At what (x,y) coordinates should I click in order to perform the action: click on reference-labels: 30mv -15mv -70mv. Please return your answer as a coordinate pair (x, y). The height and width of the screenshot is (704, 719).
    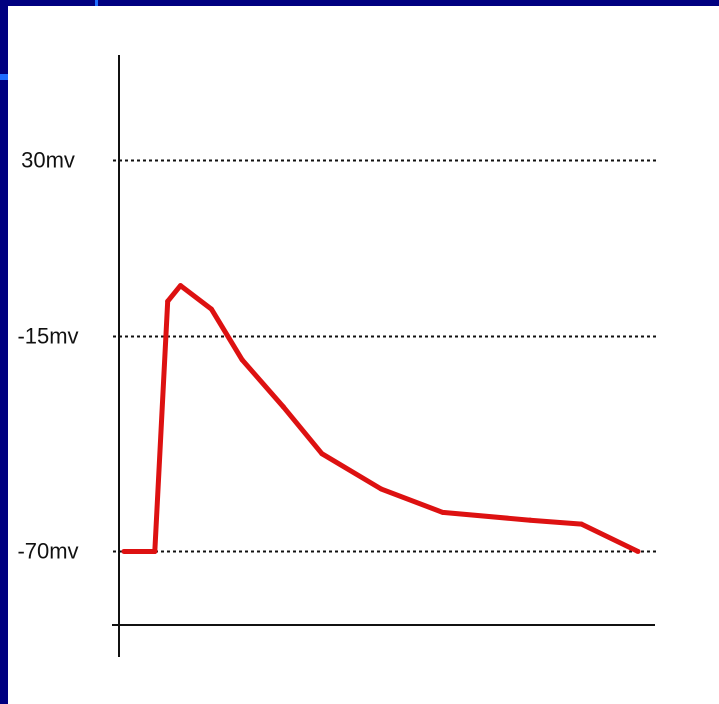
    Looking at the image, I should click on (47, 356).